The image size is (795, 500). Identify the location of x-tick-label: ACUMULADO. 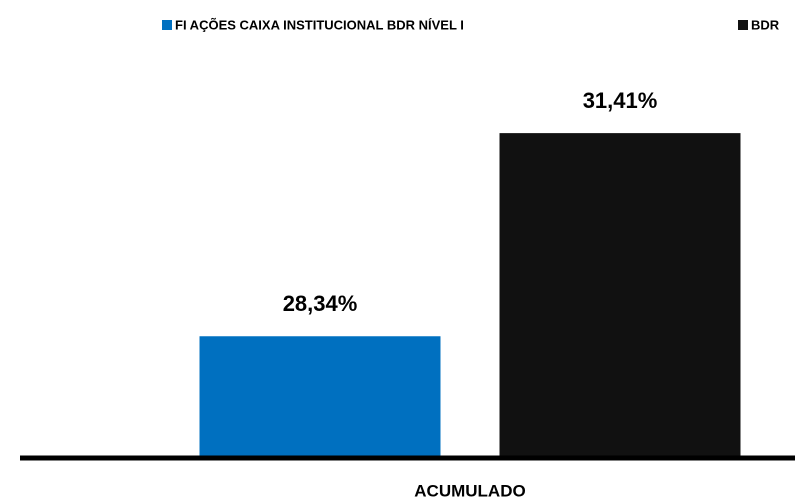
(469, 490).